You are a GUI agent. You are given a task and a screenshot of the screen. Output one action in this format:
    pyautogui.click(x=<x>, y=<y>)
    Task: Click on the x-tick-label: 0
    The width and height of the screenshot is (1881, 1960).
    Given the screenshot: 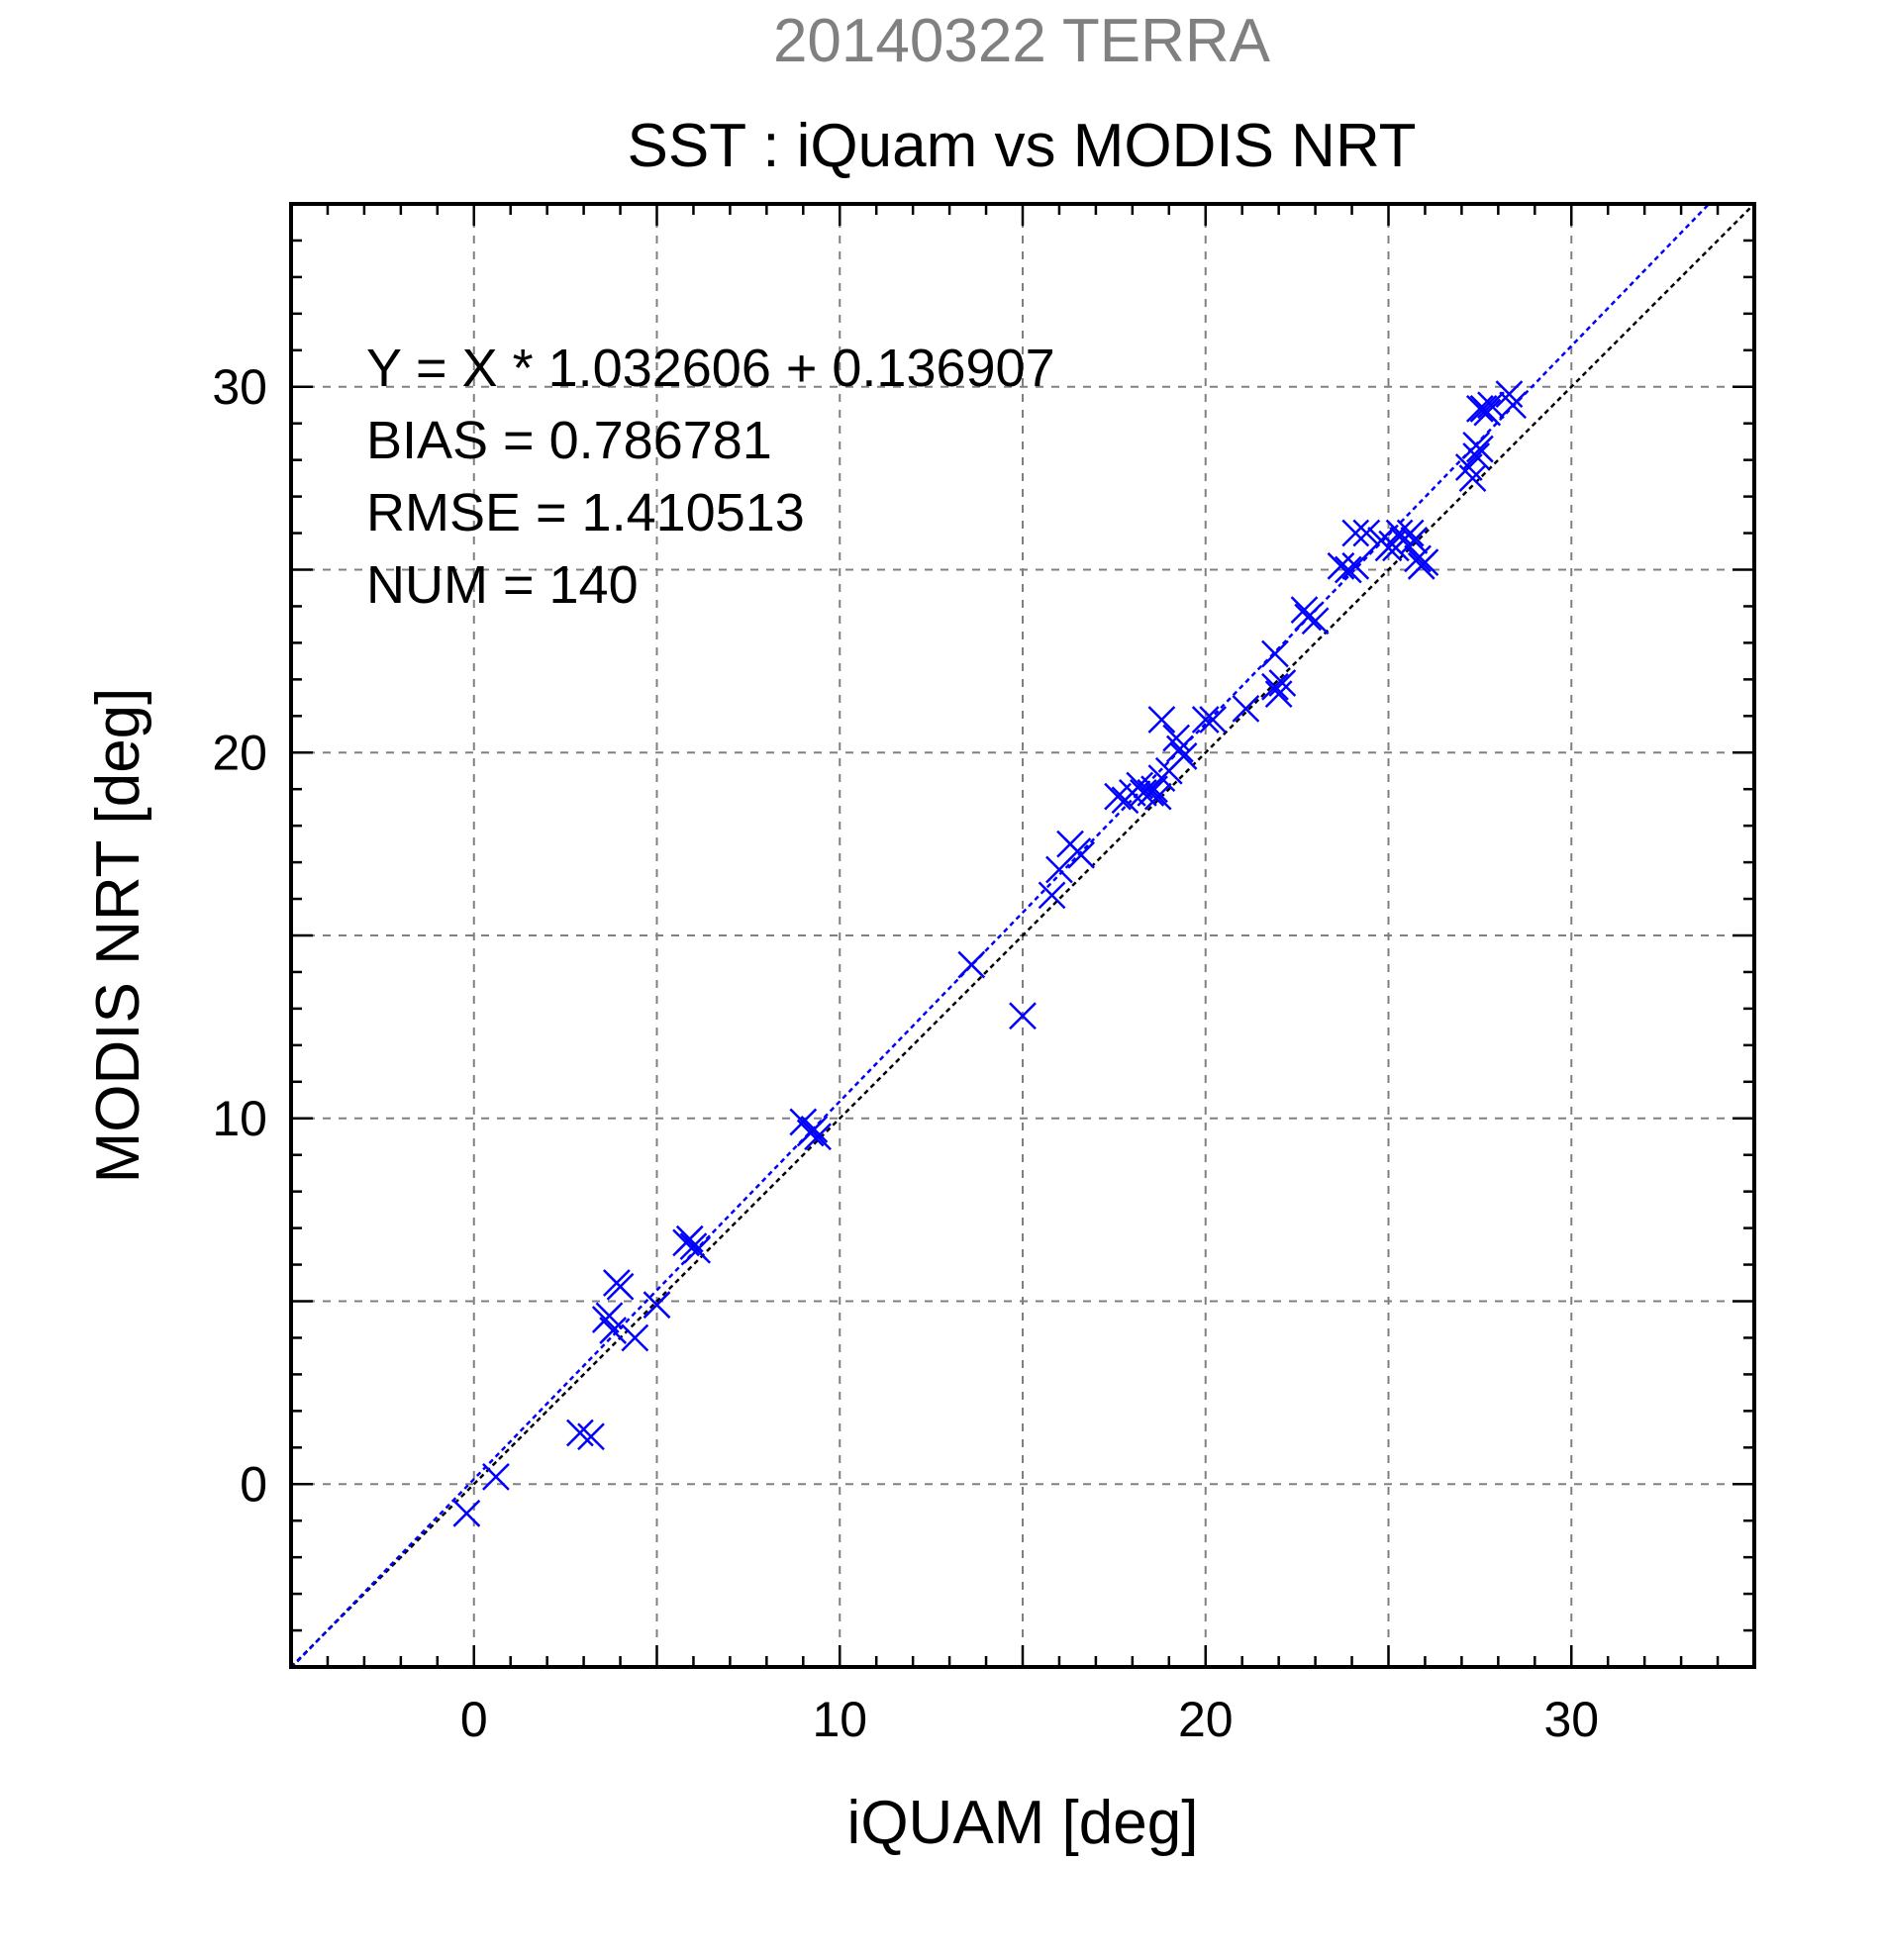 What is the action you would take?
    pyautogui.click(x=474, y=1719)
    